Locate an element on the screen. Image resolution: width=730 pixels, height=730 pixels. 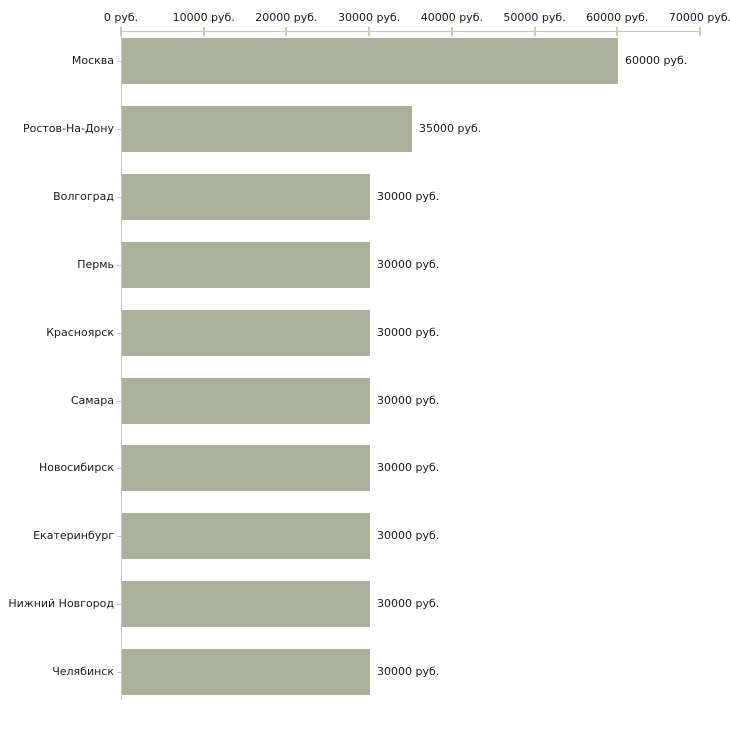
x-tick-label: 40000 руб. is located at coordinates (451, 17).